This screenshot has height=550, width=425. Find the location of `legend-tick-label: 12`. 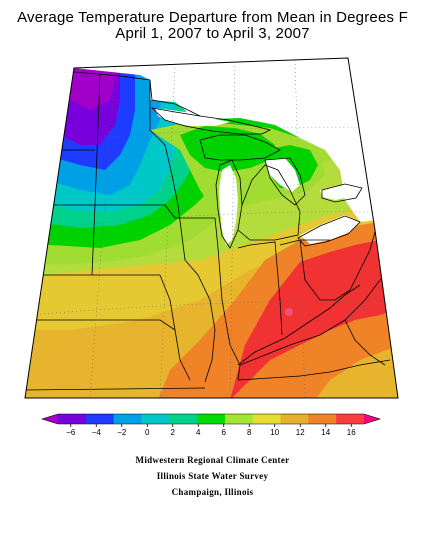

legend-tick-label: 12 is located at coordinates (300, 432).